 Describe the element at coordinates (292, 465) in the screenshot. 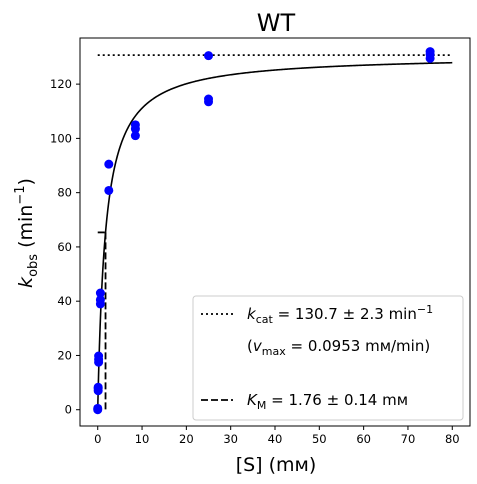

I see `x-axis-label-unit: mм` at that location.